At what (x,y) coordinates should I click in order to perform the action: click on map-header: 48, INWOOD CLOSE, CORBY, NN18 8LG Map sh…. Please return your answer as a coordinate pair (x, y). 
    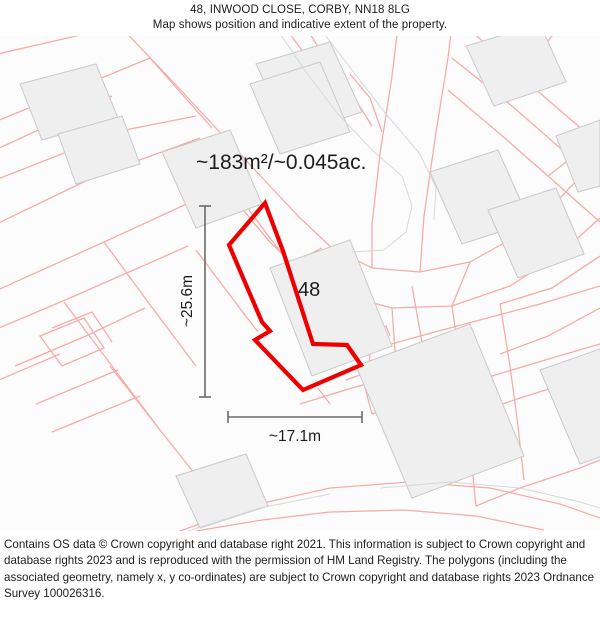
    Looking at the image, I should click on (300, 18).